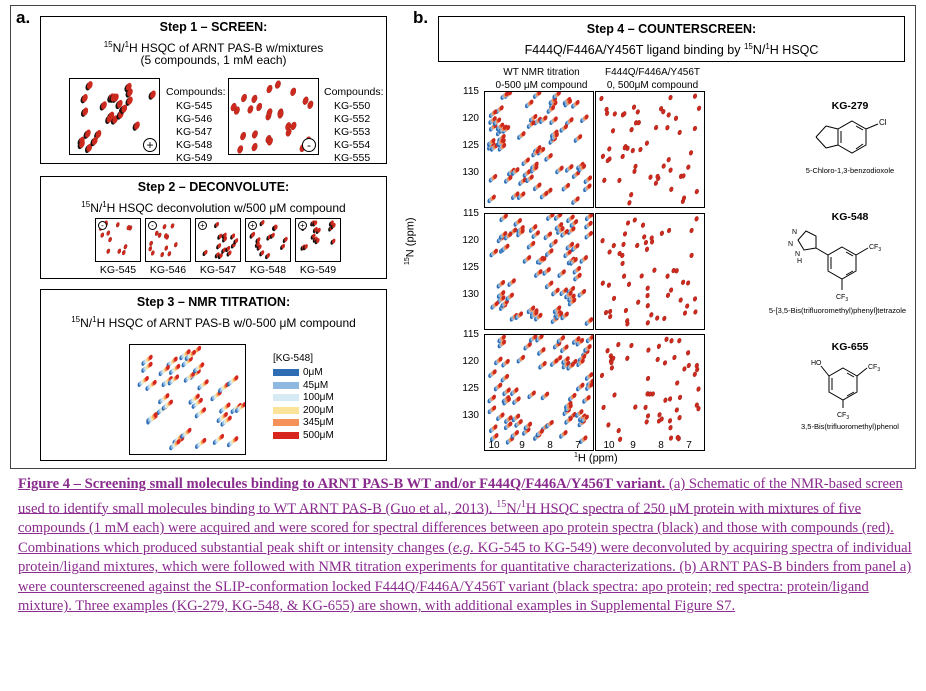 The image size is (926, 691). I want to click on step1-title: Step 1 – SCREEN:, so click(213, 27).